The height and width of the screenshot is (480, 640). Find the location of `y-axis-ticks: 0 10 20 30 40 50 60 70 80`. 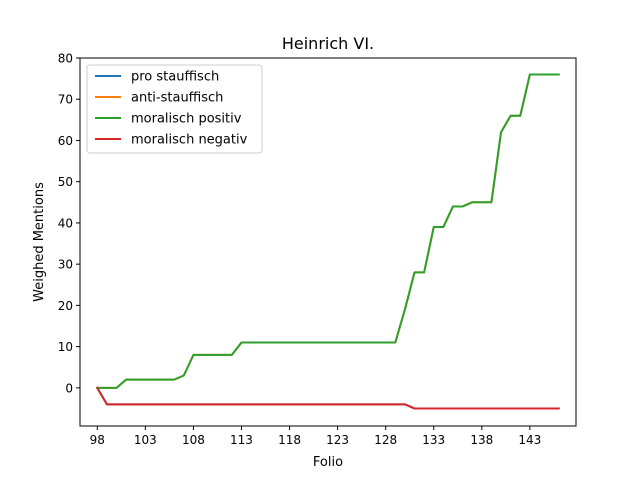

y-axis-ticks: 0 10 20 30 40 50 60 70 80 is located at coordinates (69, 223).